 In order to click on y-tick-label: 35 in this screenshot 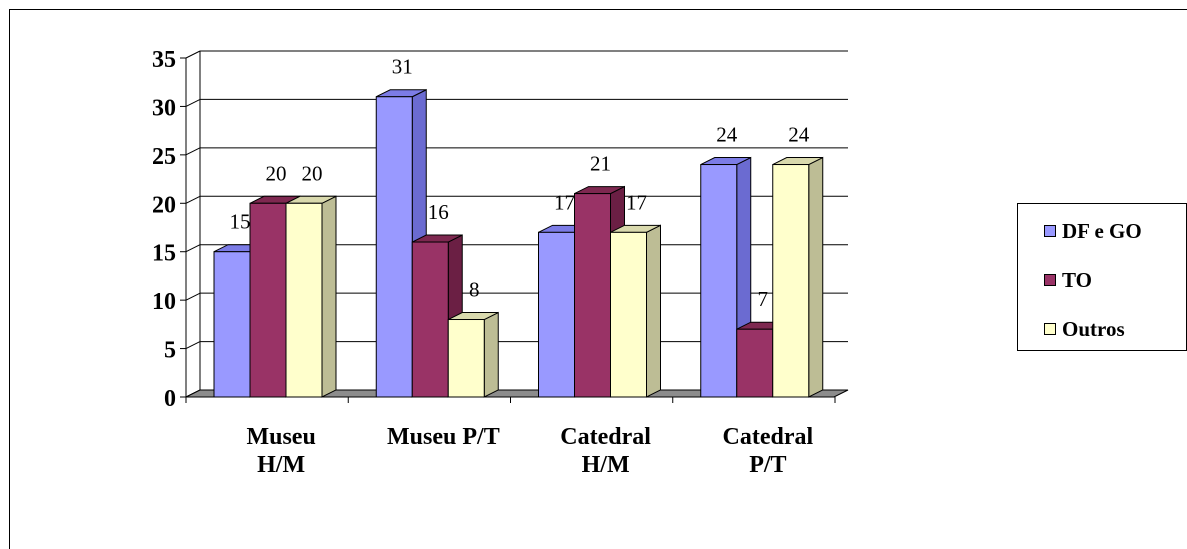, I will do `click(164, 60)`.